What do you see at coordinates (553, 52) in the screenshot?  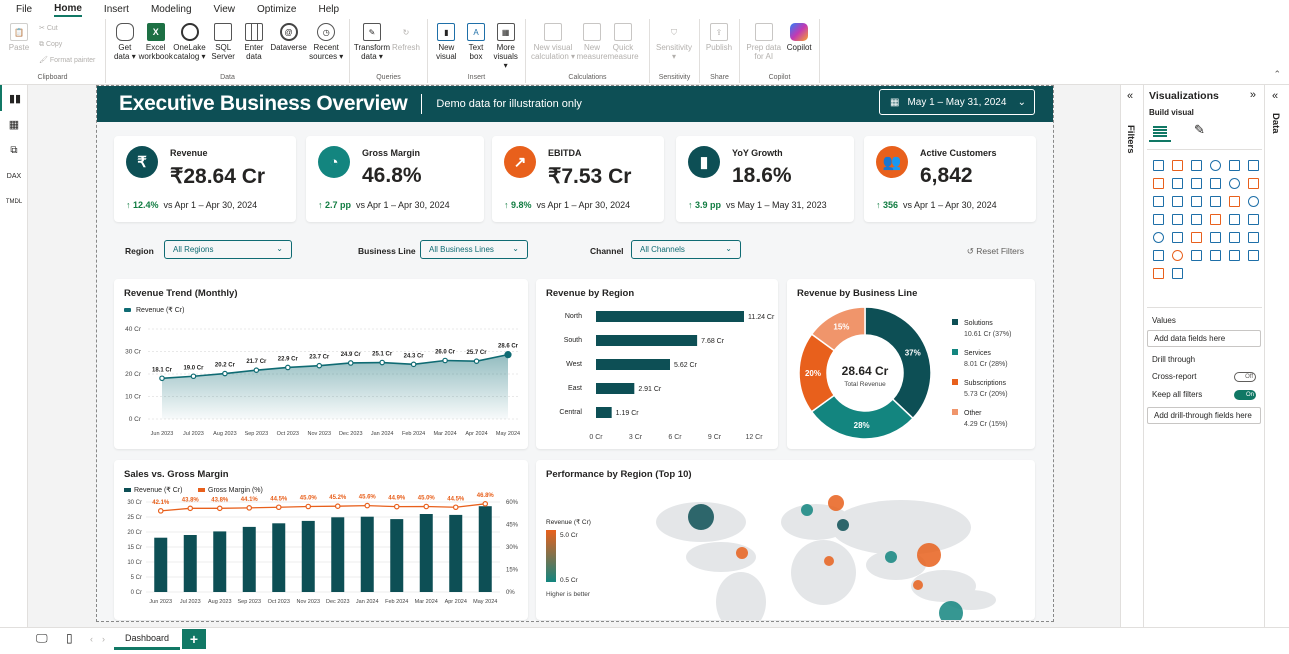 I see `new-visual-calculation-button: New visual calculation ▾` at bounding box center [553, 52].